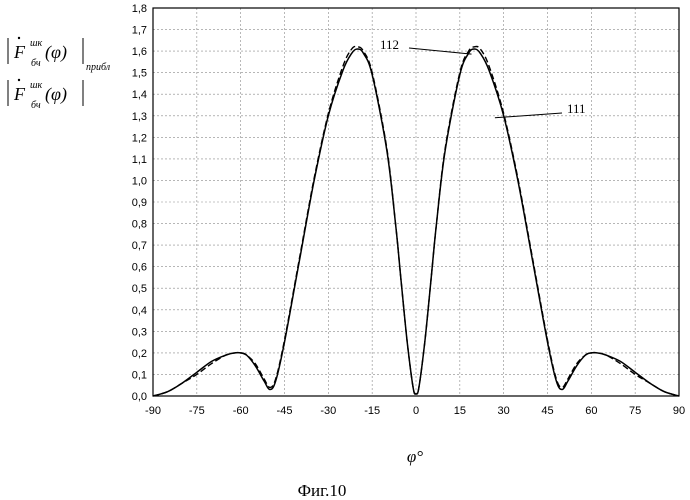 Image resolution: width=690 pixels, height=500 pixels. I want to click on y-tick-label: 0,1, so click(139, 375).